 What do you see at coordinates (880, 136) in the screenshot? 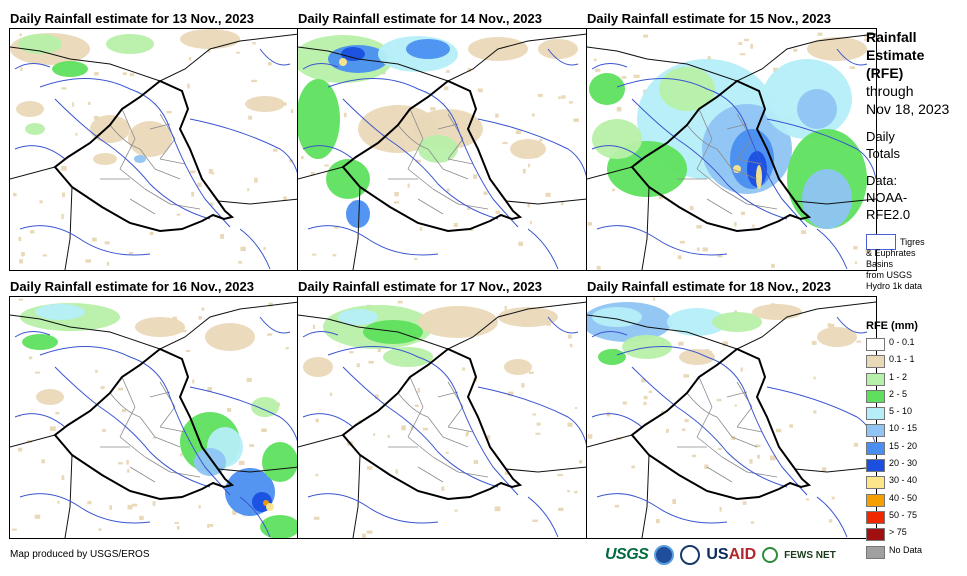
I see `daily-label: Daily` at bounding box center [880, 136].